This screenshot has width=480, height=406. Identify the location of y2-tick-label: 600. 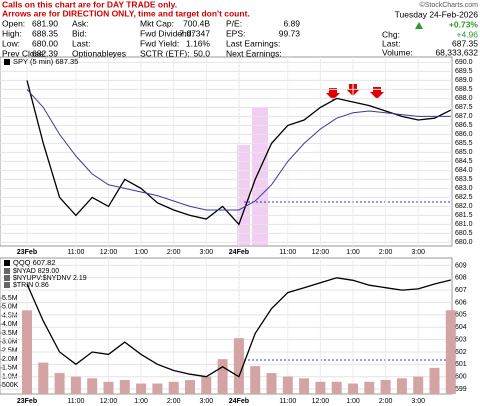
(461, 377).